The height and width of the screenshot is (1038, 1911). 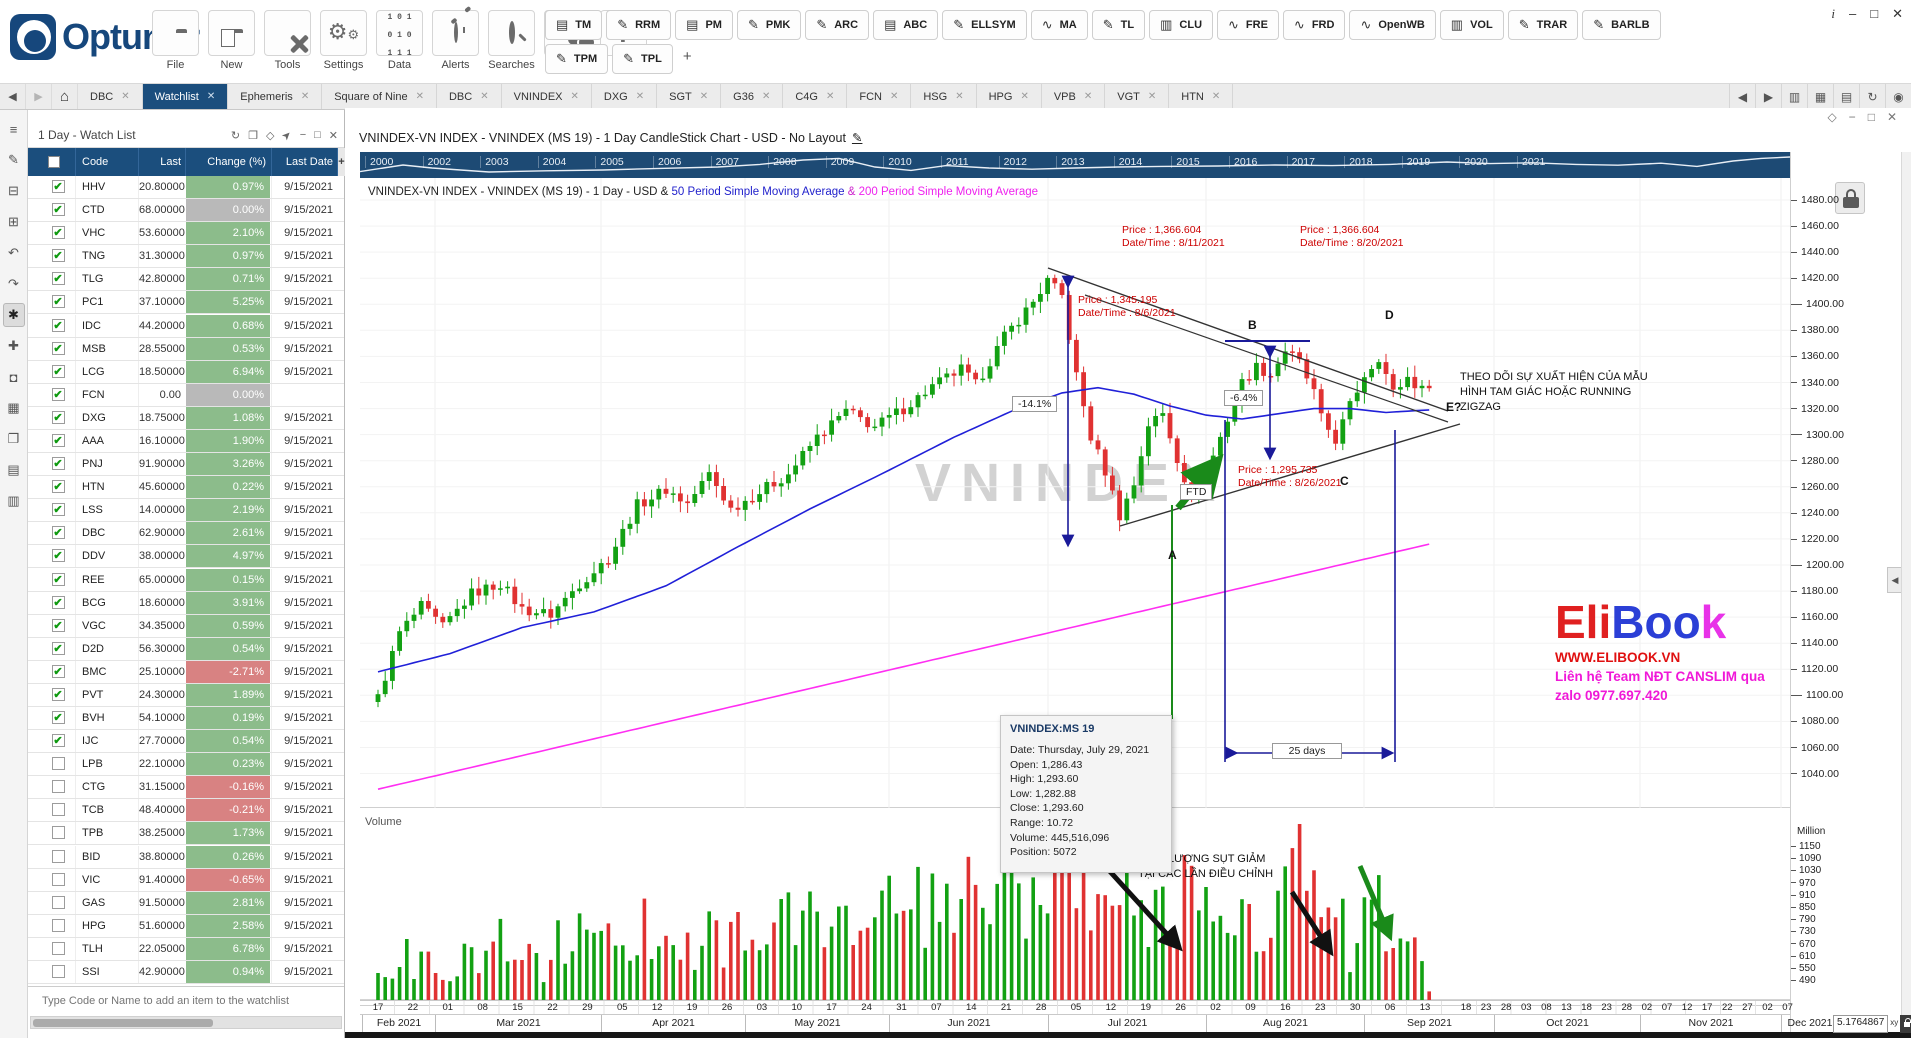 I want to click on price-annotation-4: Price : 1,295.735 Date/Time : 8/26/2021, so click(x=1290, y=476).